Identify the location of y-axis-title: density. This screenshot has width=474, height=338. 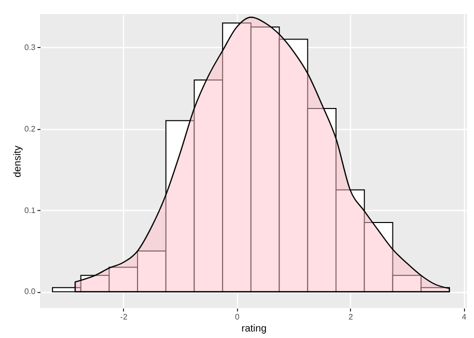
(18, 162).